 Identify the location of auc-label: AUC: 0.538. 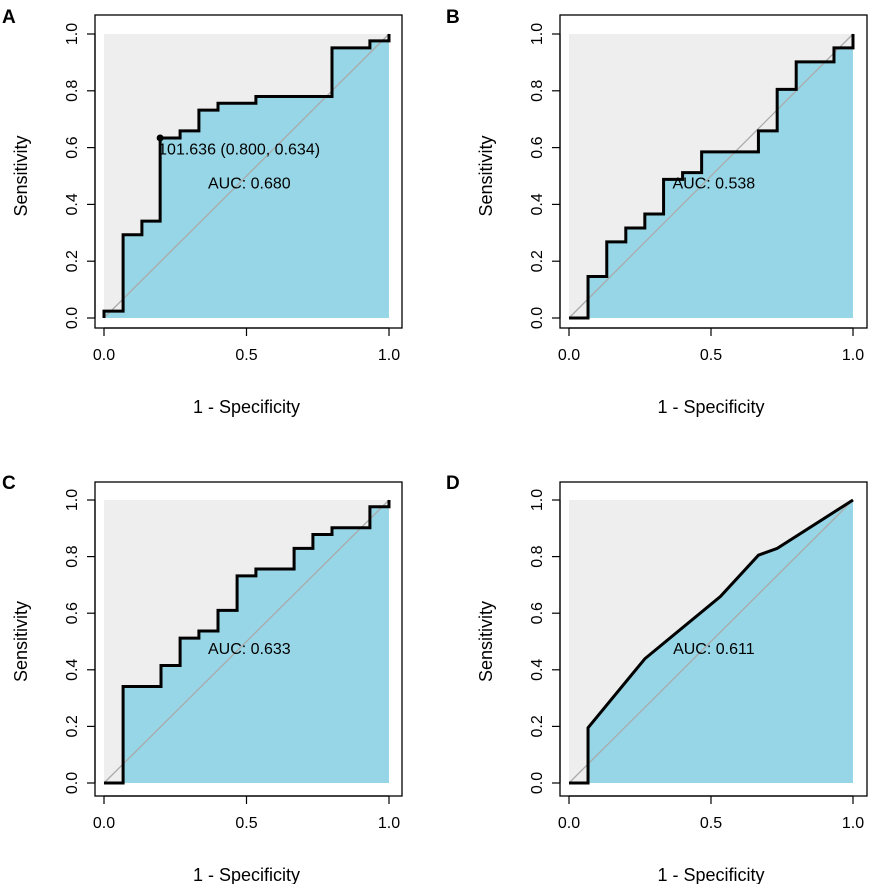
(713, 184).